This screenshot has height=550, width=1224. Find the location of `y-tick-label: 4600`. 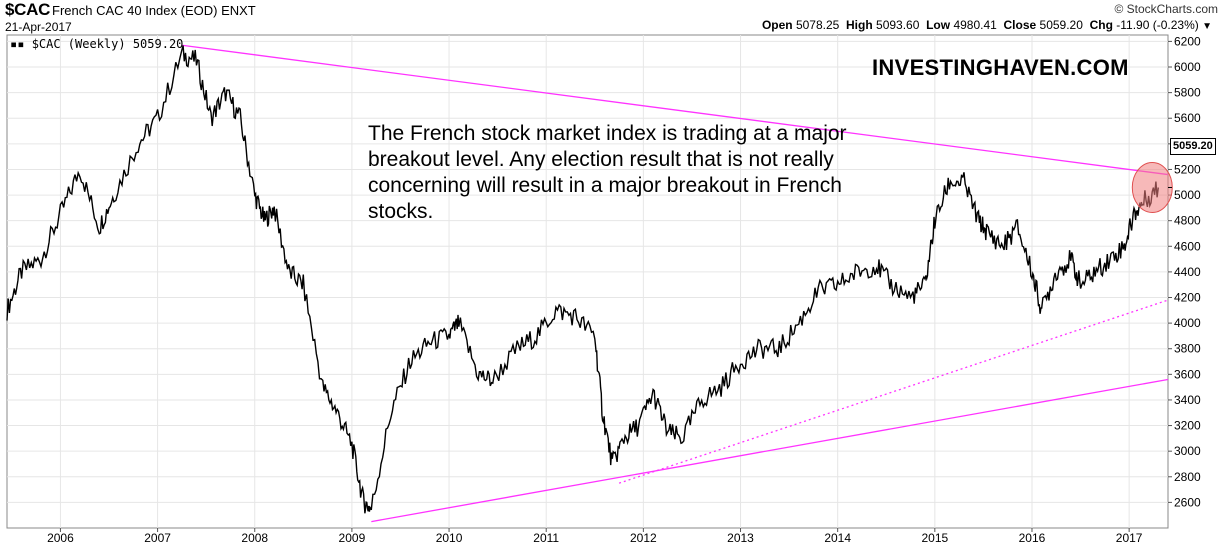

y-tick-label: 4600 is located at coordinates (1187, 246).